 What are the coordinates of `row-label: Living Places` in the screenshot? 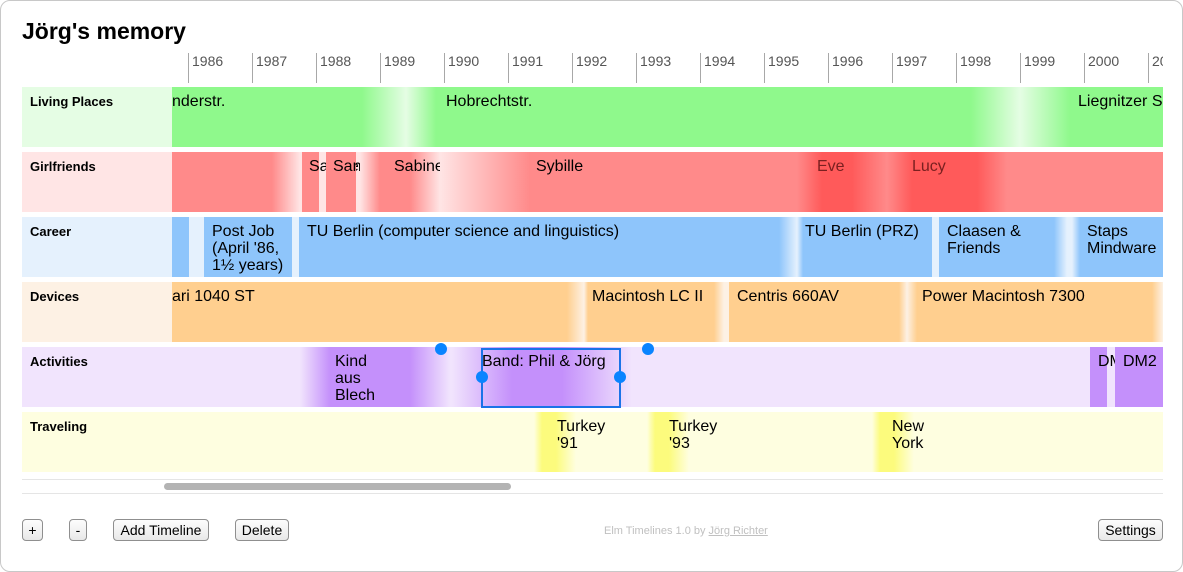 It's located at (97, 117).